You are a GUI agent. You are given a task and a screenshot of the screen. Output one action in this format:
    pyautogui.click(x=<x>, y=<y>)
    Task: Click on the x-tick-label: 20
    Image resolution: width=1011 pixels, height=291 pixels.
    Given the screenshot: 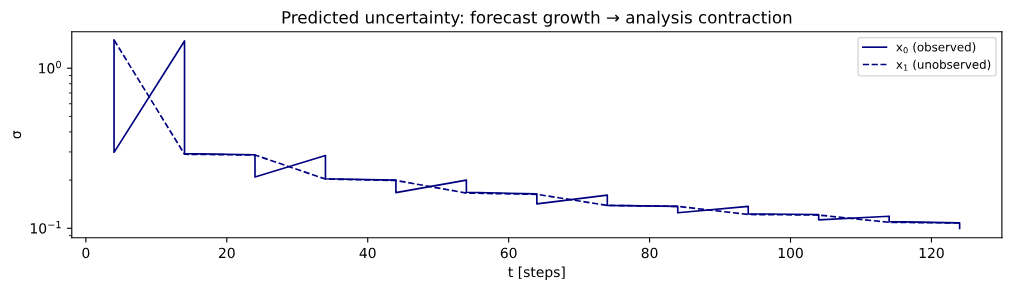 What is the action you would take?
    pyautogui.click(x=226, y=253)
    